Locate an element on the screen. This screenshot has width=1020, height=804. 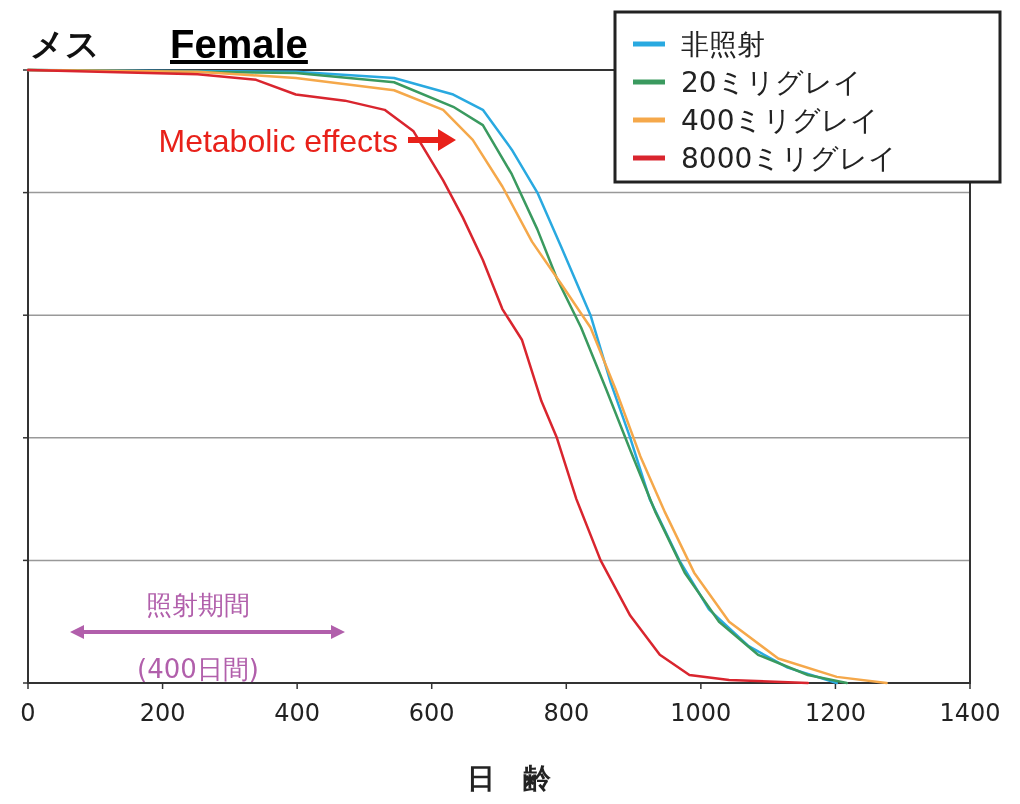
annotation: (400日間) is located at coordinates (198, 669).